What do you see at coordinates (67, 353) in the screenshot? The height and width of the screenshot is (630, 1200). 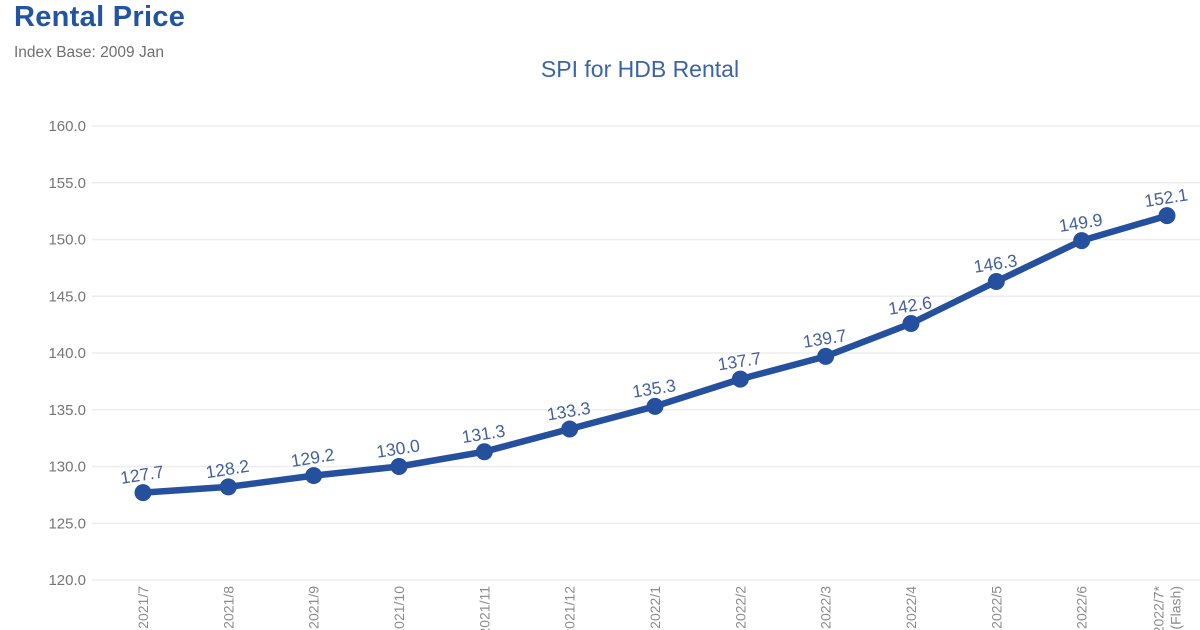 I see `y-axis-tick-label: 140.0` at bounding box center [67, 353].